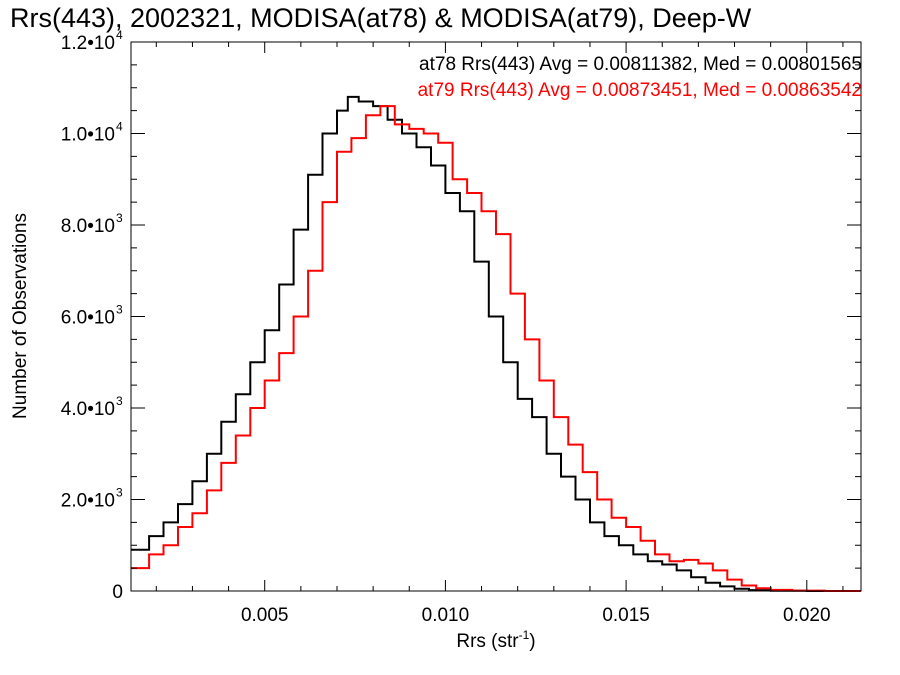 Image resolution: width=900 pixels, height=675 pixels. Describe the element at coordinates (88, 226) in the screenshot. I see `y-tick-label: 8.0•10` at that location.